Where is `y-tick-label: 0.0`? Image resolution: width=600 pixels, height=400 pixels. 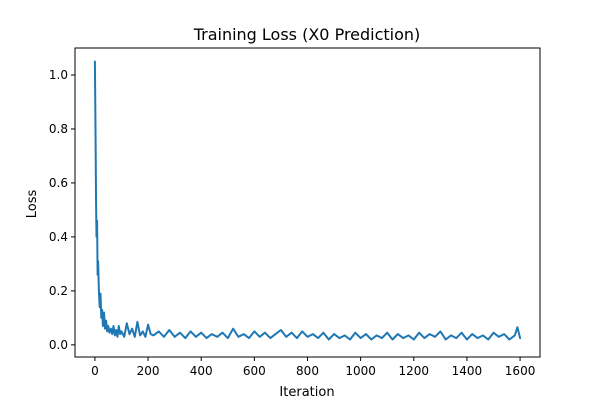 y-tick-label: 0.0 is located at coordinates (58, 345).